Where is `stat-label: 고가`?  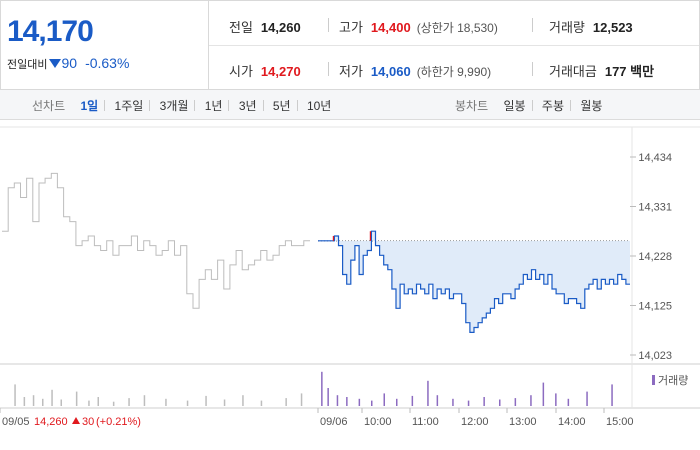
stat-label: 고가 is located at coordinates (351, 27).